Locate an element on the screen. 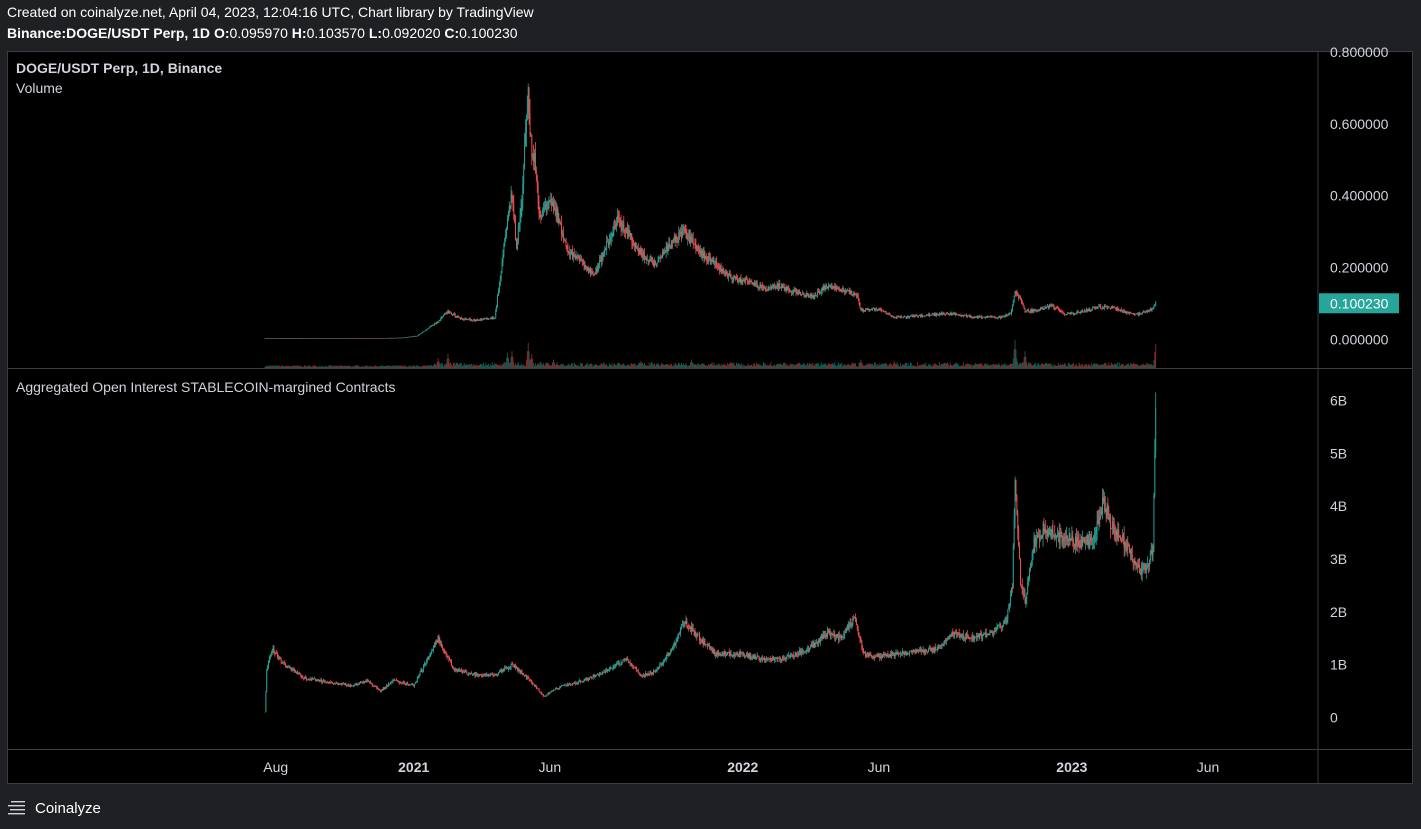 The width and height of the screenshot is (1421, 829). close-label: C: is located at coordinates (452, 33).